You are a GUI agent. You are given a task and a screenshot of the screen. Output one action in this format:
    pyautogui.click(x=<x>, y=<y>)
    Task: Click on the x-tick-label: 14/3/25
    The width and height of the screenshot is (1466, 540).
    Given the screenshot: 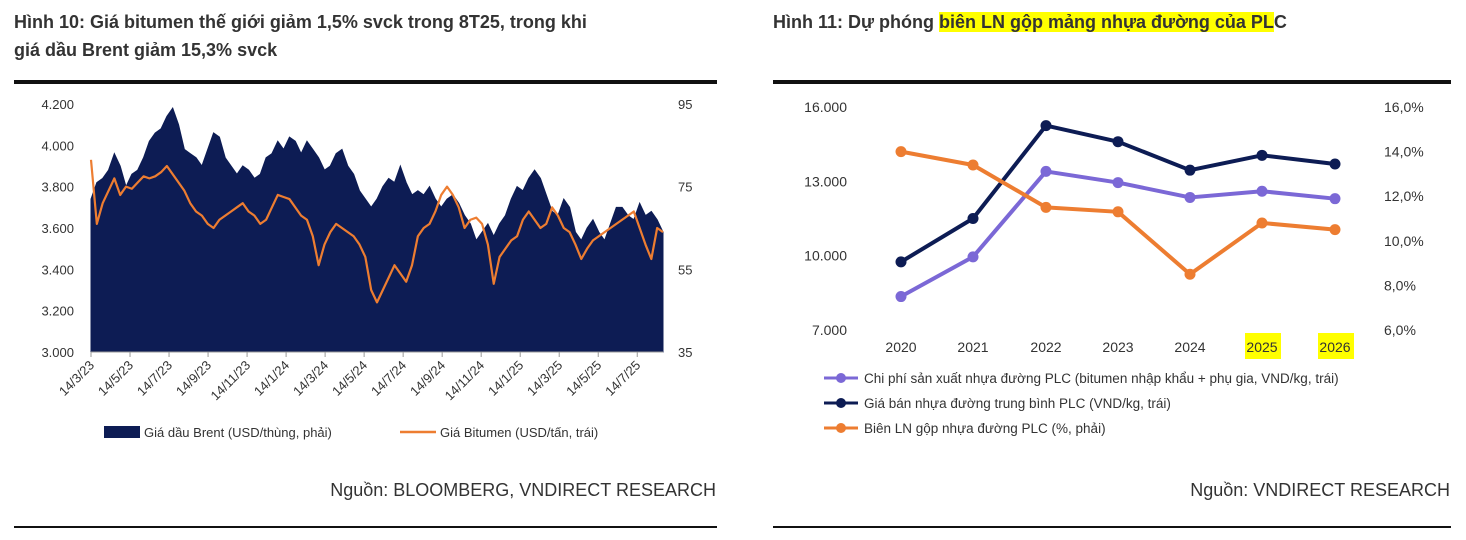 What is the action you would take?
    pyautogui.click(x=544, y=378)
    